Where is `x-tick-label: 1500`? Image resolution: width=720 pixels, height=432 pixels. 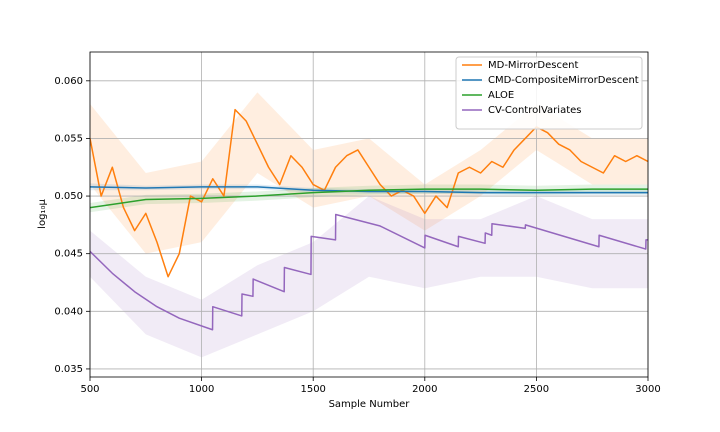 x-tick-label: 1500 is located at coordinates (312, 389).